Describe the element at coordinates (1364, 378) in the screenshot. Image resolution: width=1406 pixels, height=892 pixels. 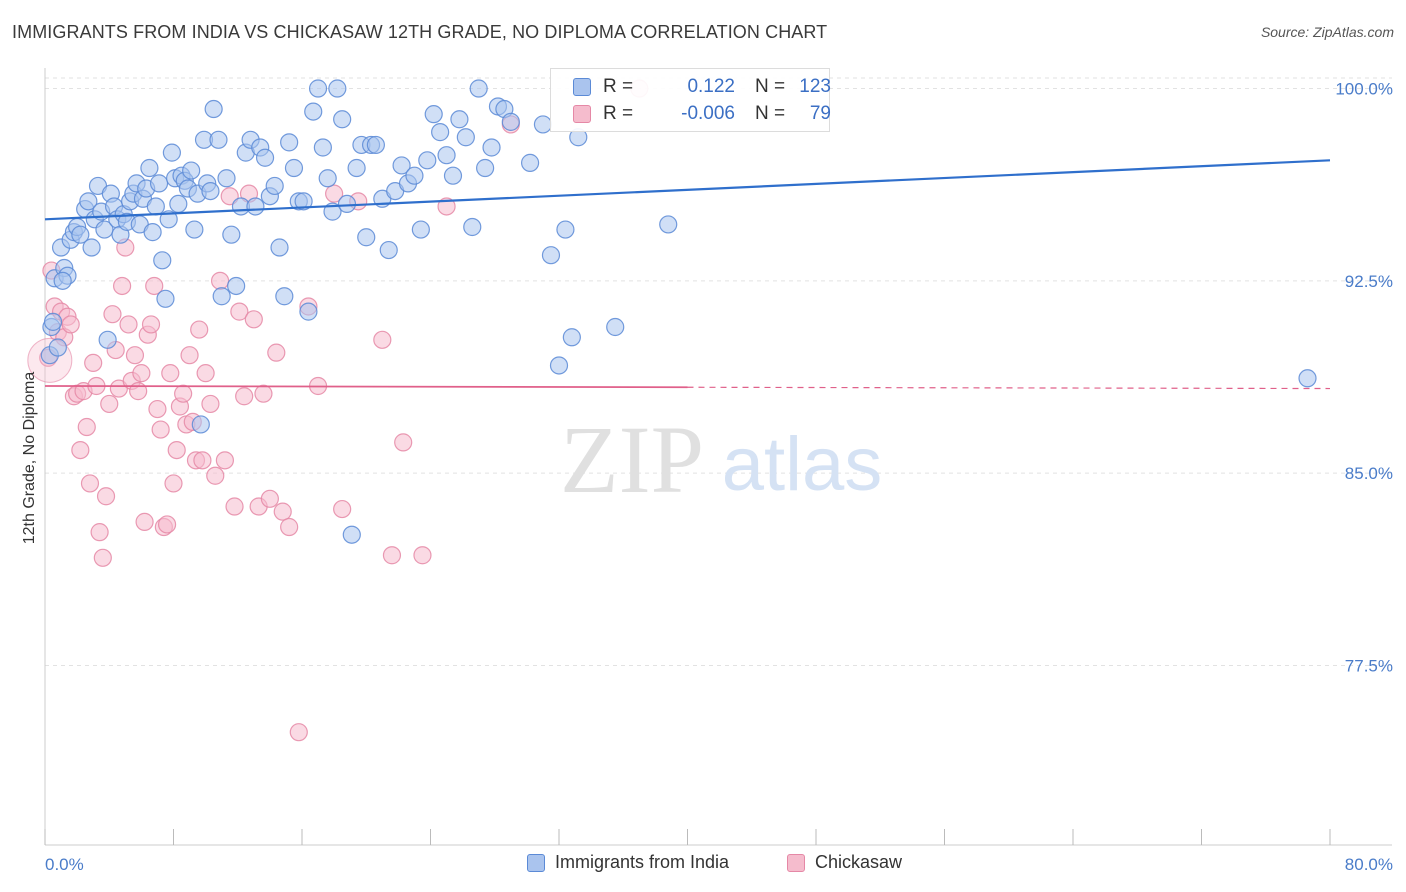
I see `y-tick-labels: 77.5% 85.0% 92.5% 100.0%` at that location.